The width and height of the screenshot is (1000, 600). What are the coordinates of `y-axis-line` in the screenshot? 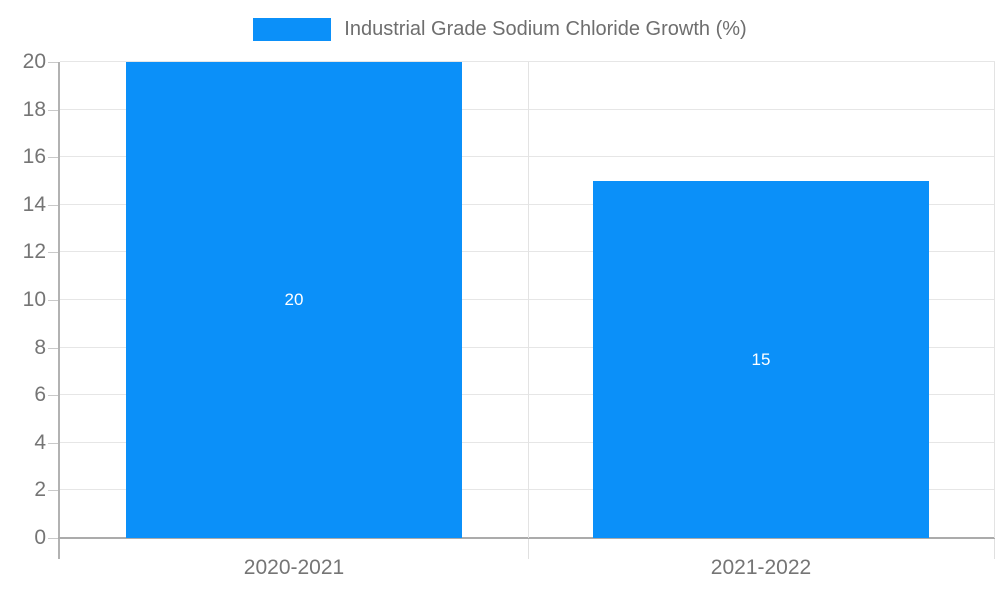 It's located at (59, 310).